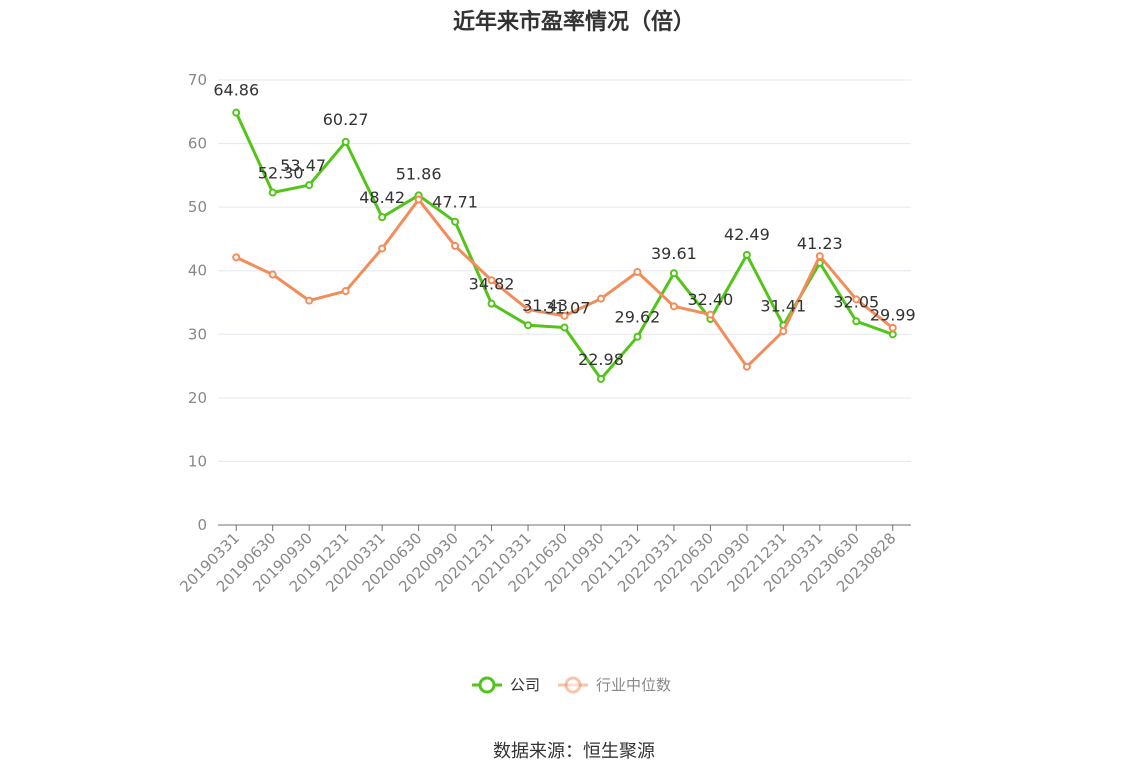 The height and width of the screenshot is (776, 1148). I want to click on legend-item-industry-median: 行业中位数, so click(614, 685).